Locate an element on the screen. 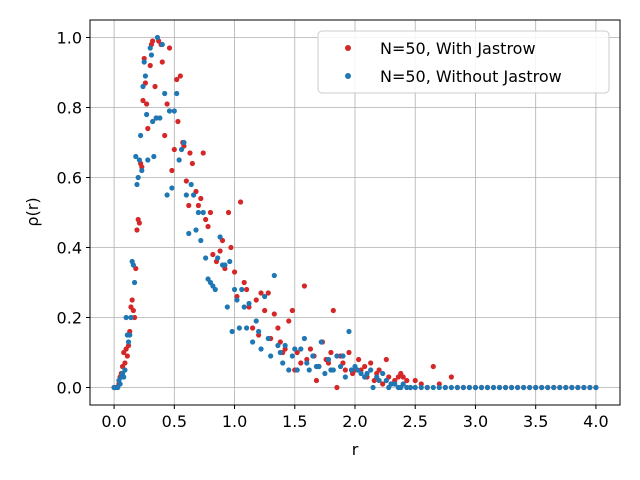  legend: N=50, With Jastrow N=50, Without Jastrow is located at coordinates (463, 62).